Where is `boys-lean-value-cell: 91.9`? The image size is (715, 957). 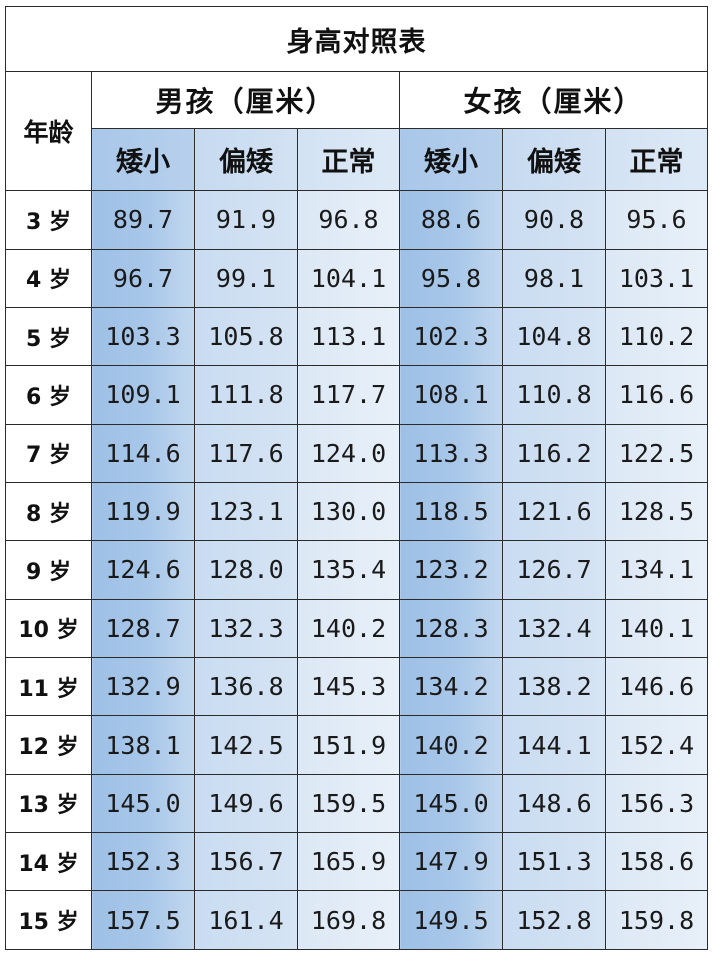
boys-lean-value-cell: 91.9 is located at coordinates (246, 220).